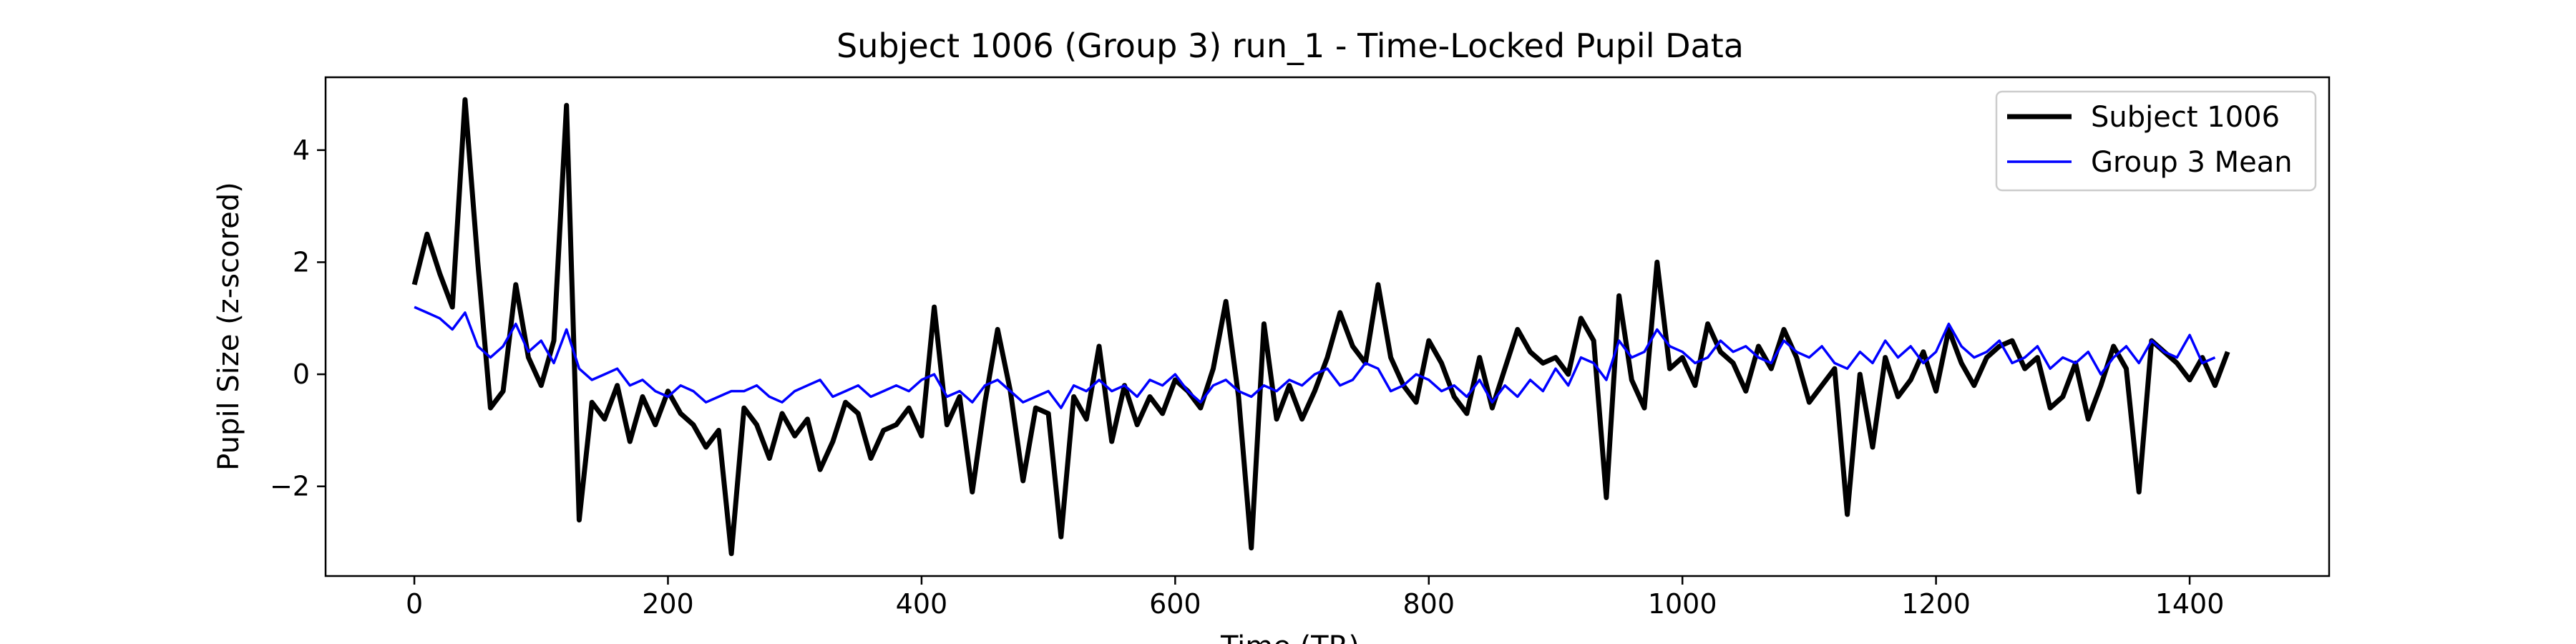 This screenshot has width=2576, height=644. What do you see at coordinates (2185, 117) in the screenshot?
I see `legend-label-subject: Subject 1006` at bounding box center [2185, 117].